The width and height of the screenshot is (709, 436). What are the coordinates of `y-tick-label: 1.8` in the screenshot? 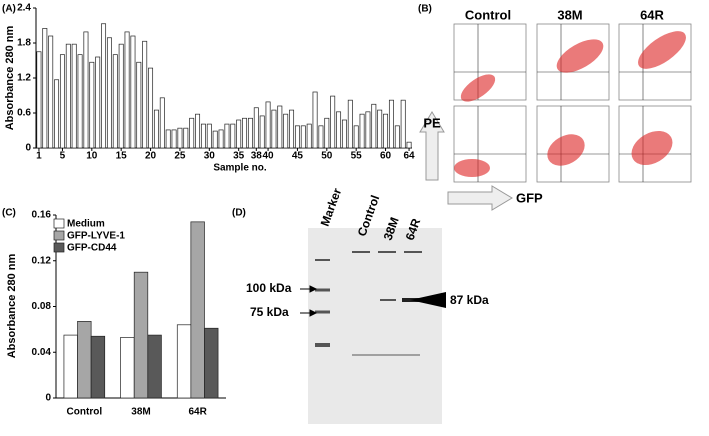 It's located at (24, 43).